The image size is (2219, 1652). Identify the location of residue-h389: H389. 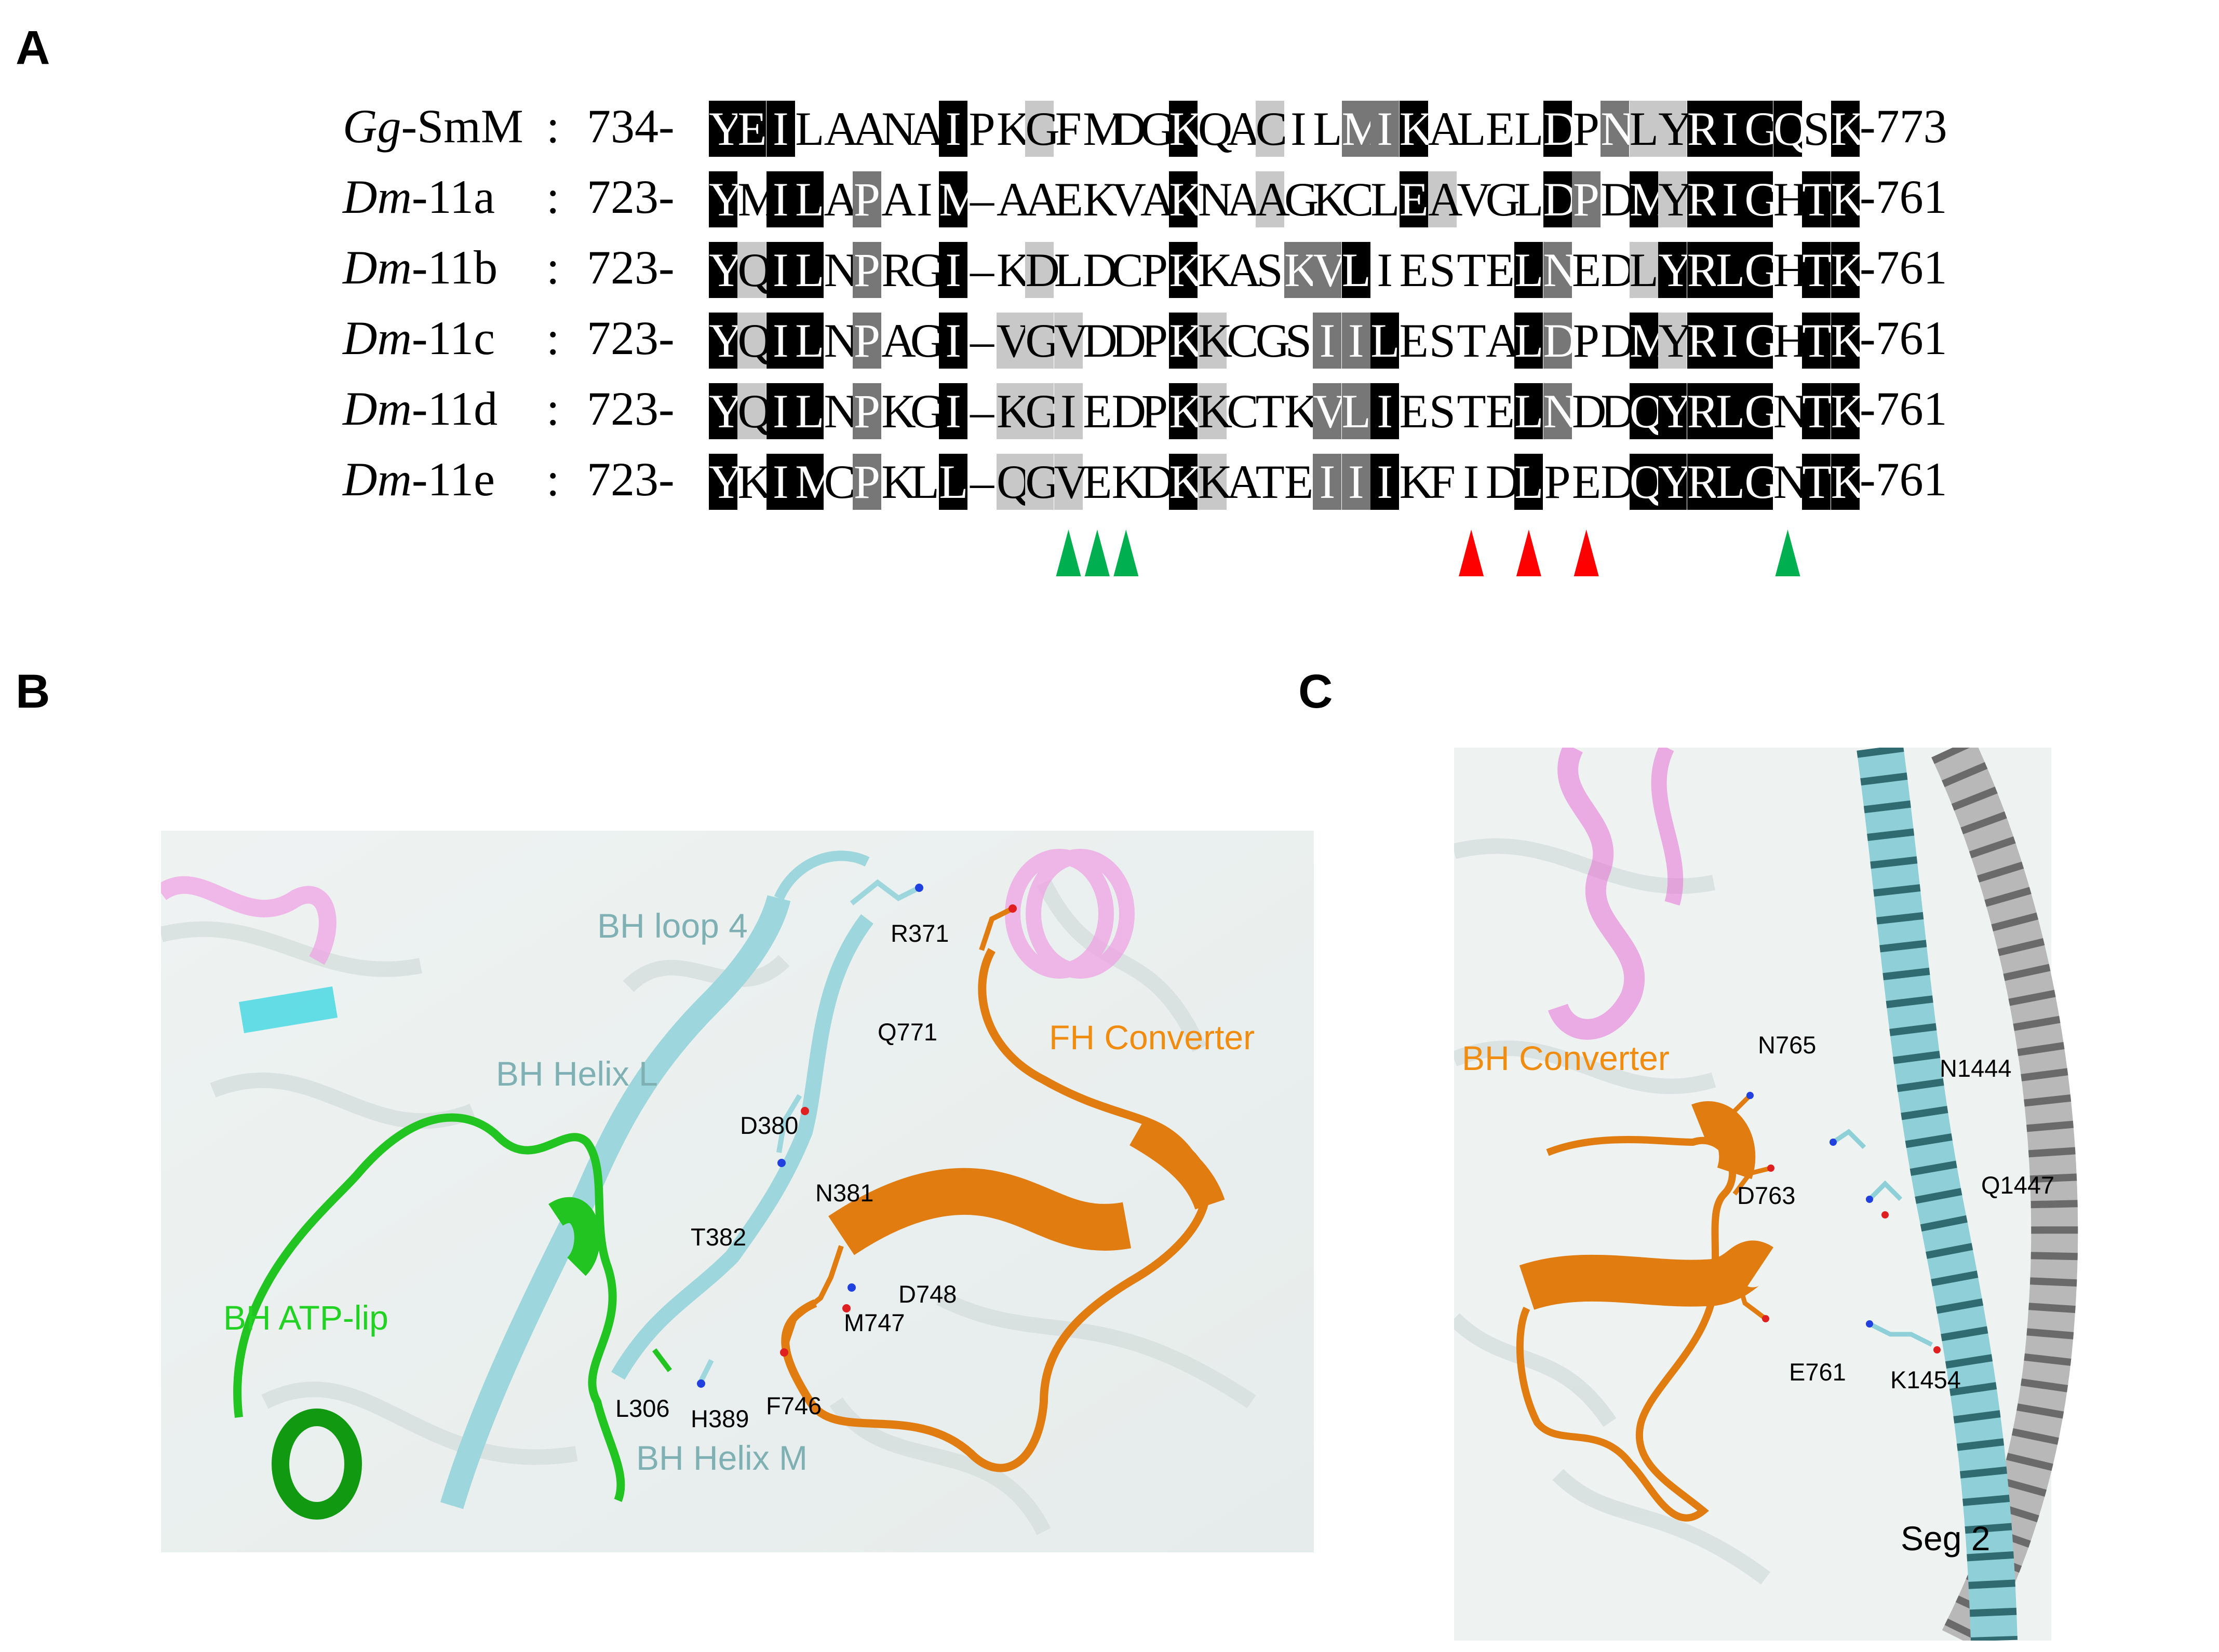
(720, 1418).